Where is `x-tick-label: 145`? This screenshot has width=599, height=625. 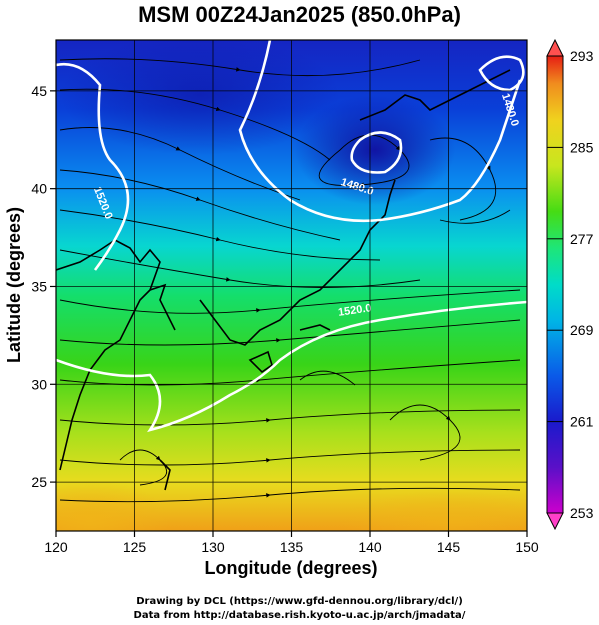 x-tick-label: 145 is located at coordinates (449, 547).